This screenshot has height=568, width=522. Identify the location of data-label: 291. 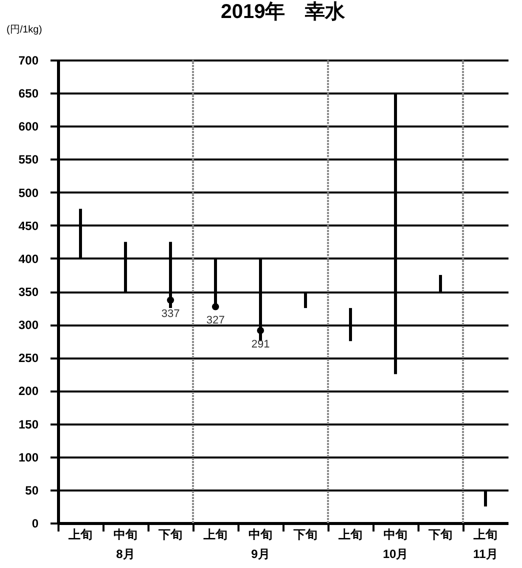
(260, 344).